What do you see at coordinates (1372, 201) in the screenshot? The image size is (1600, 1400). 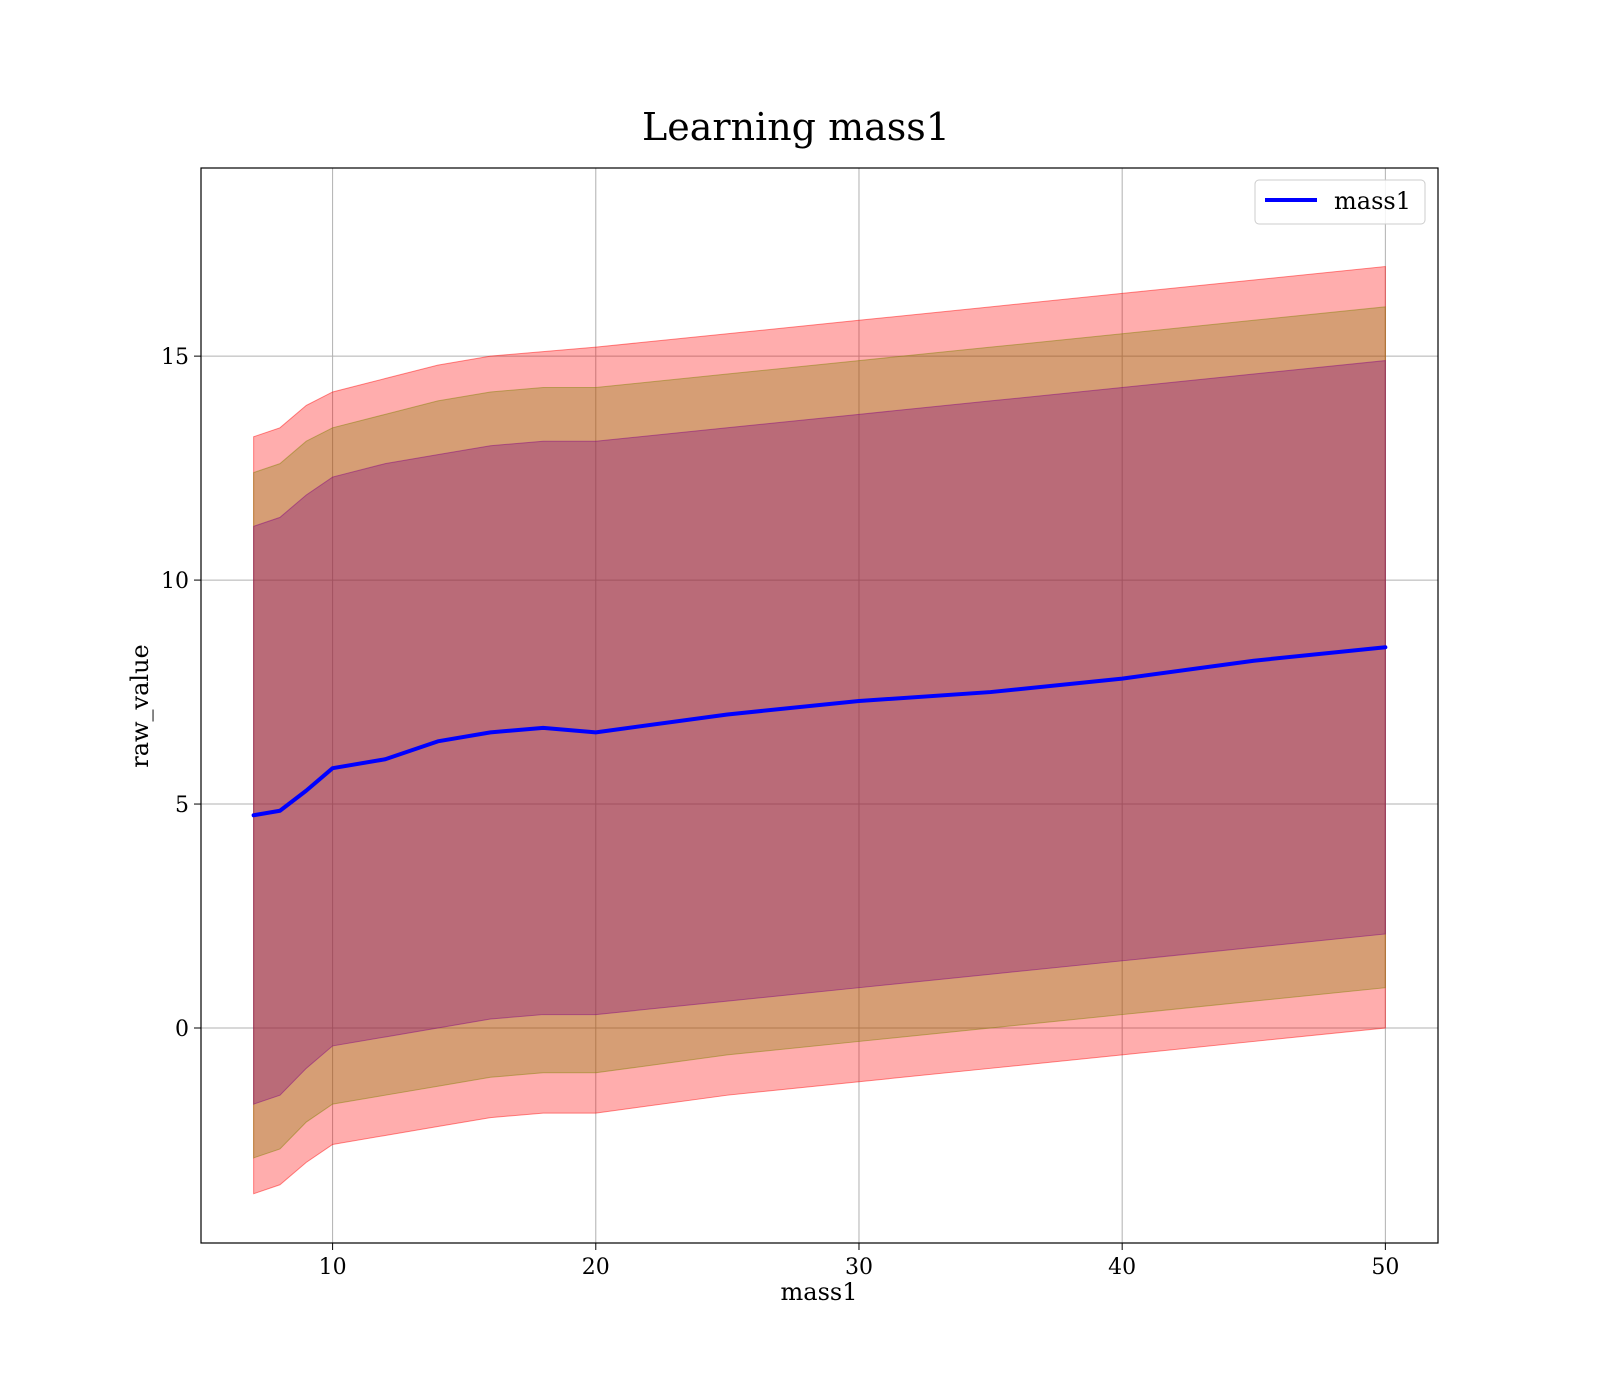 I see `legend-label-mass1: mass1` at bounding box center [1372, 201].